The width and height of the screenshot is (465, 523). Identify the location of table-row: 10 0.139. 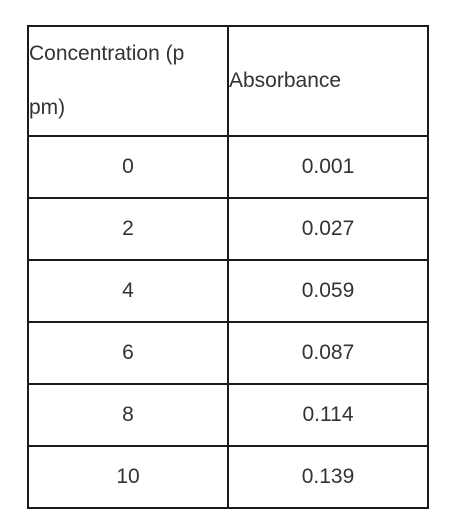
(228, 477).